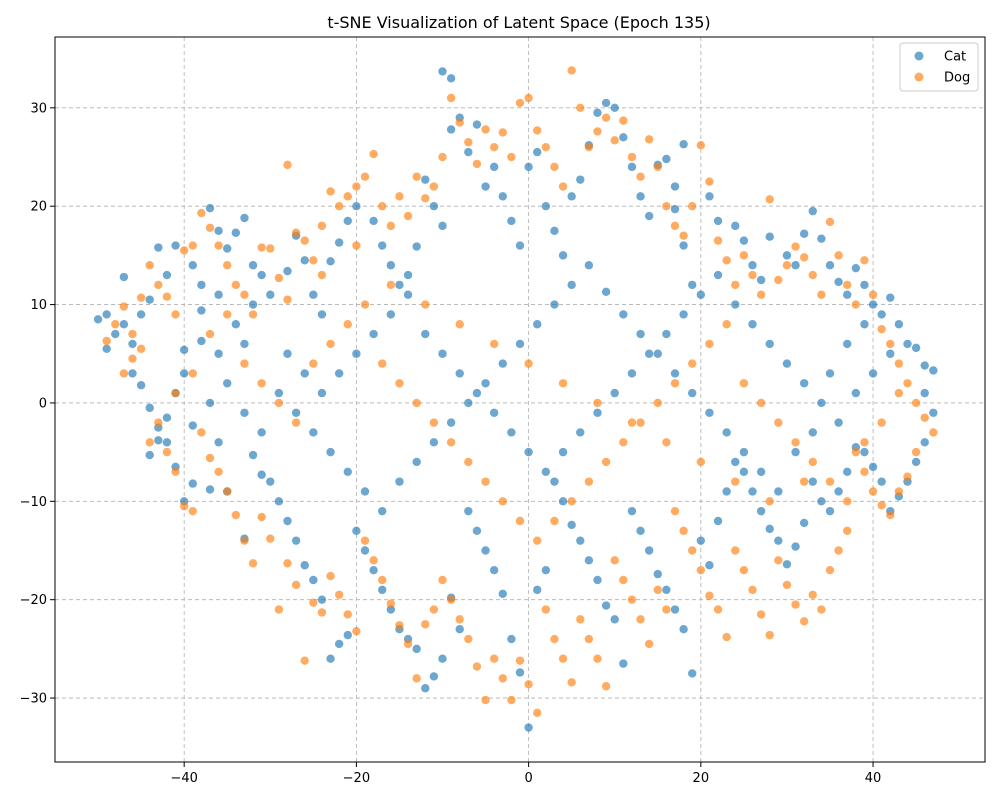 This screenshot has height=800, width=1000. I want to click on x-tick-label: 40, so click(873, 778).